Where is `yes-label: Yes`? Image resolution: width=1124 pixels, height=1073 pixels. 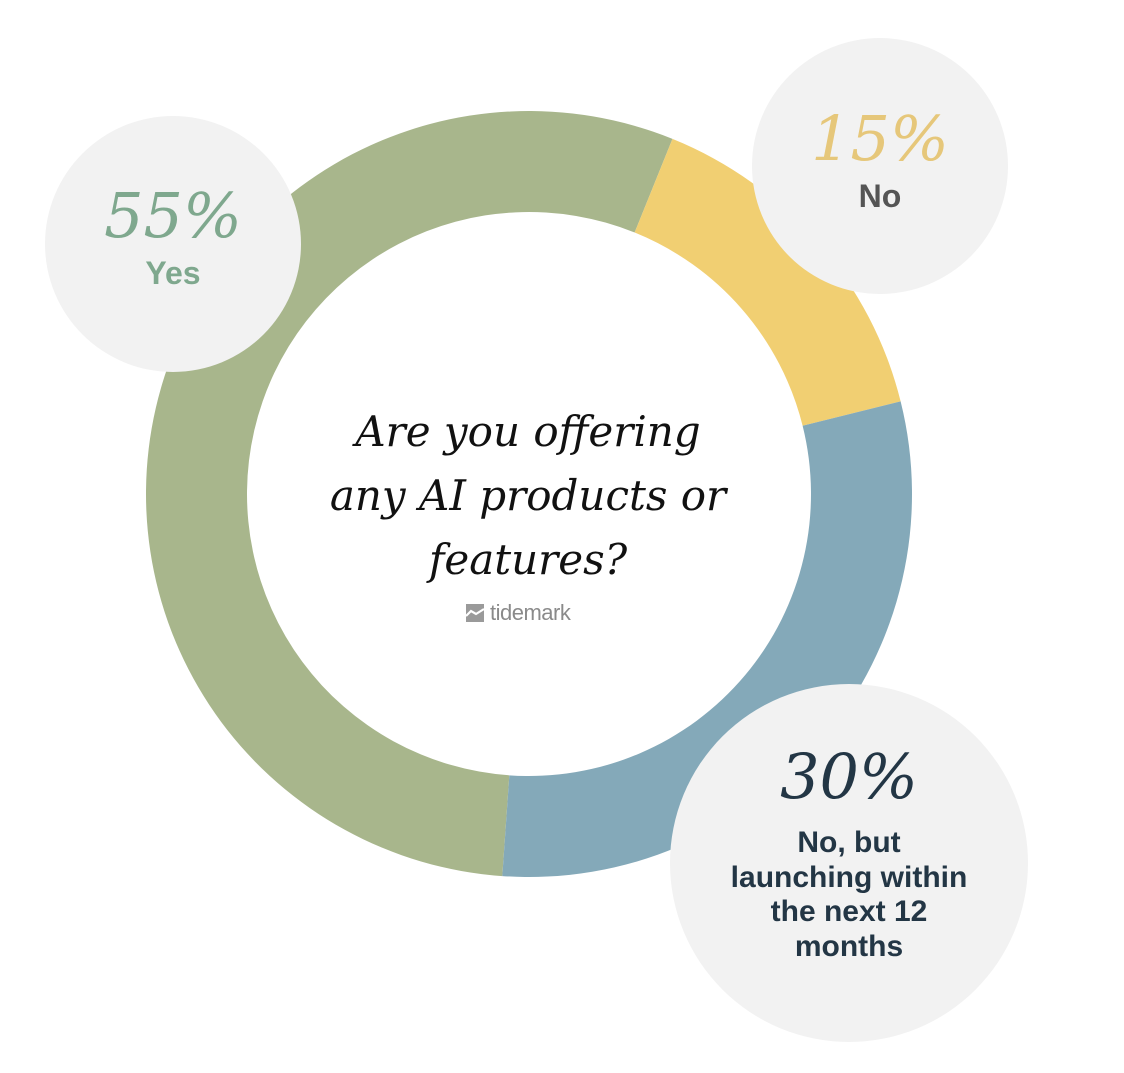 yes-label: Yes is located at coordinates (173, 272).